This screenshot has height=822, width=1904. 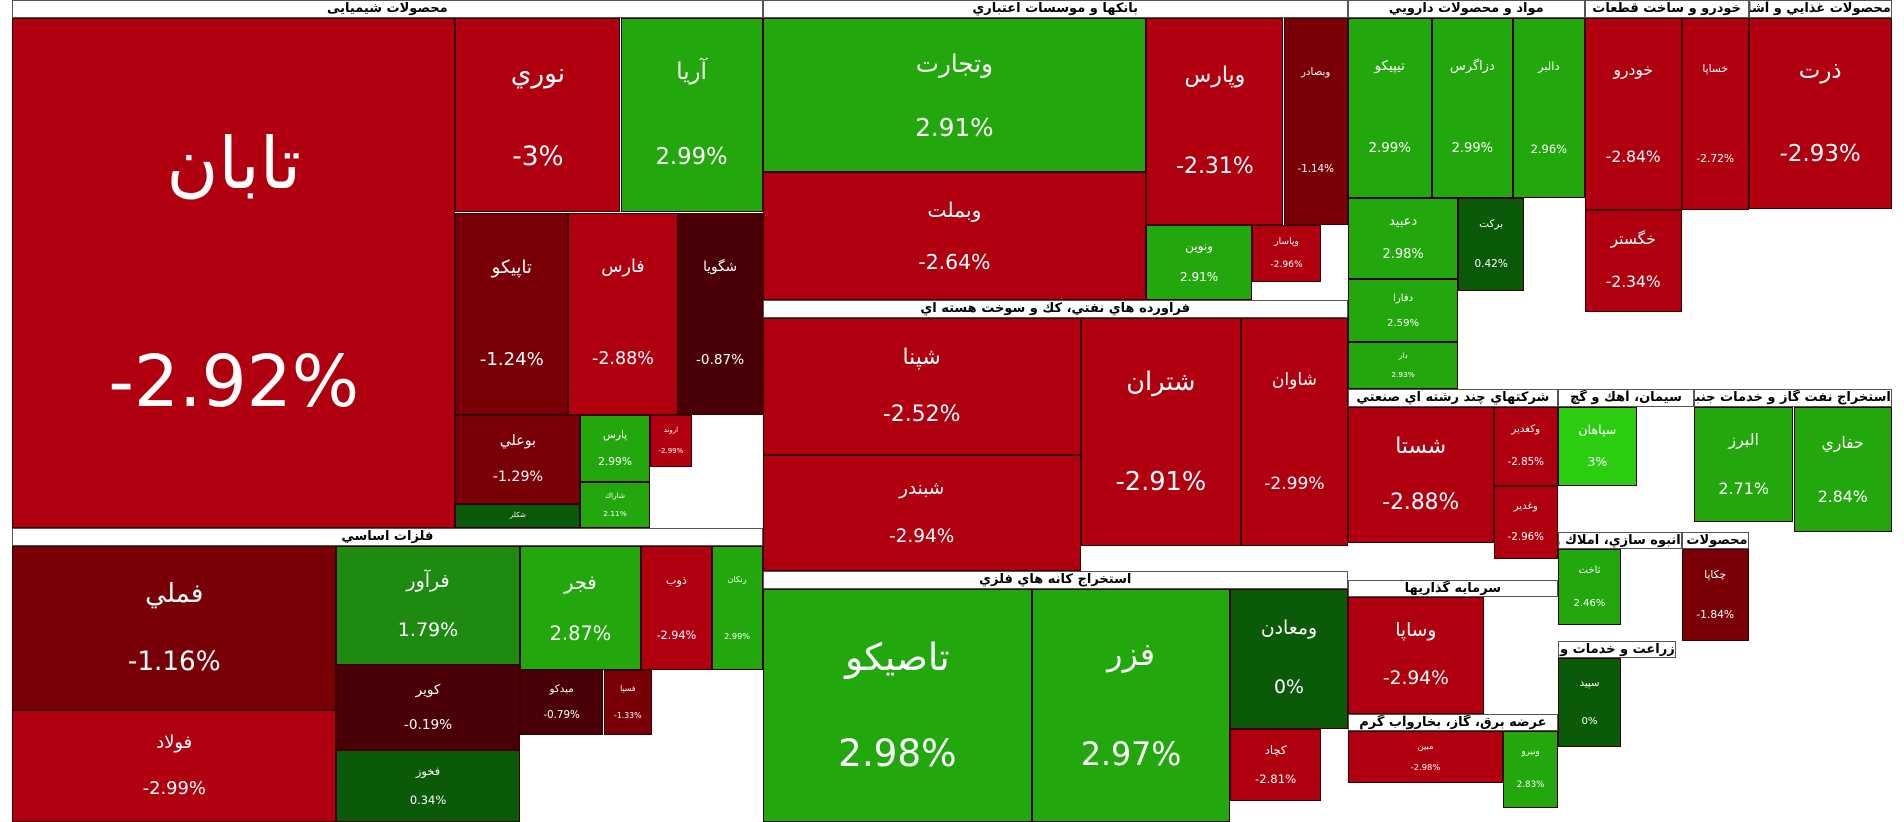 What do you see at coordinates (1215, 121) in the screenshot?
I see `stock-tile: وپارس -2.31%` at bounding box center [1215, 121].